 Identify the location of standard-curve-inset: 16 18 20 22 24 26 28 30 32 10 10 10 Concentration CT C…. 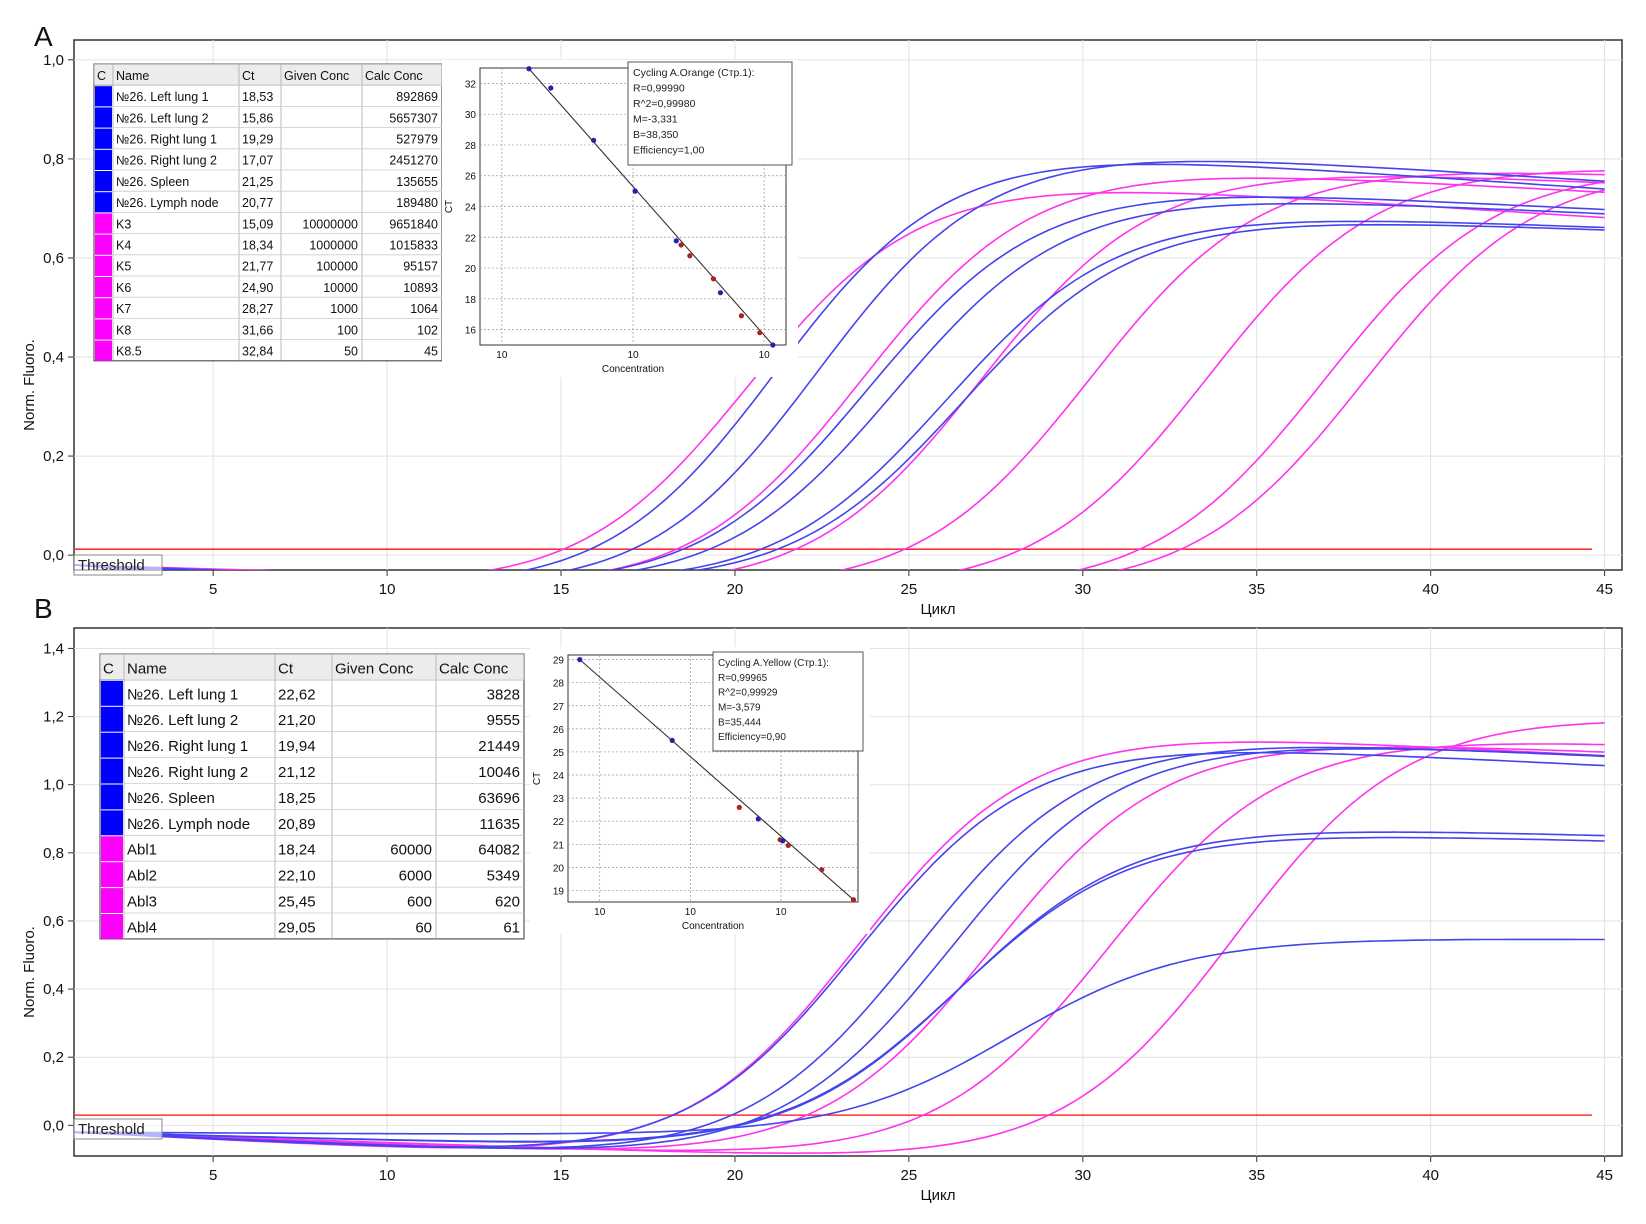
(620, 218).